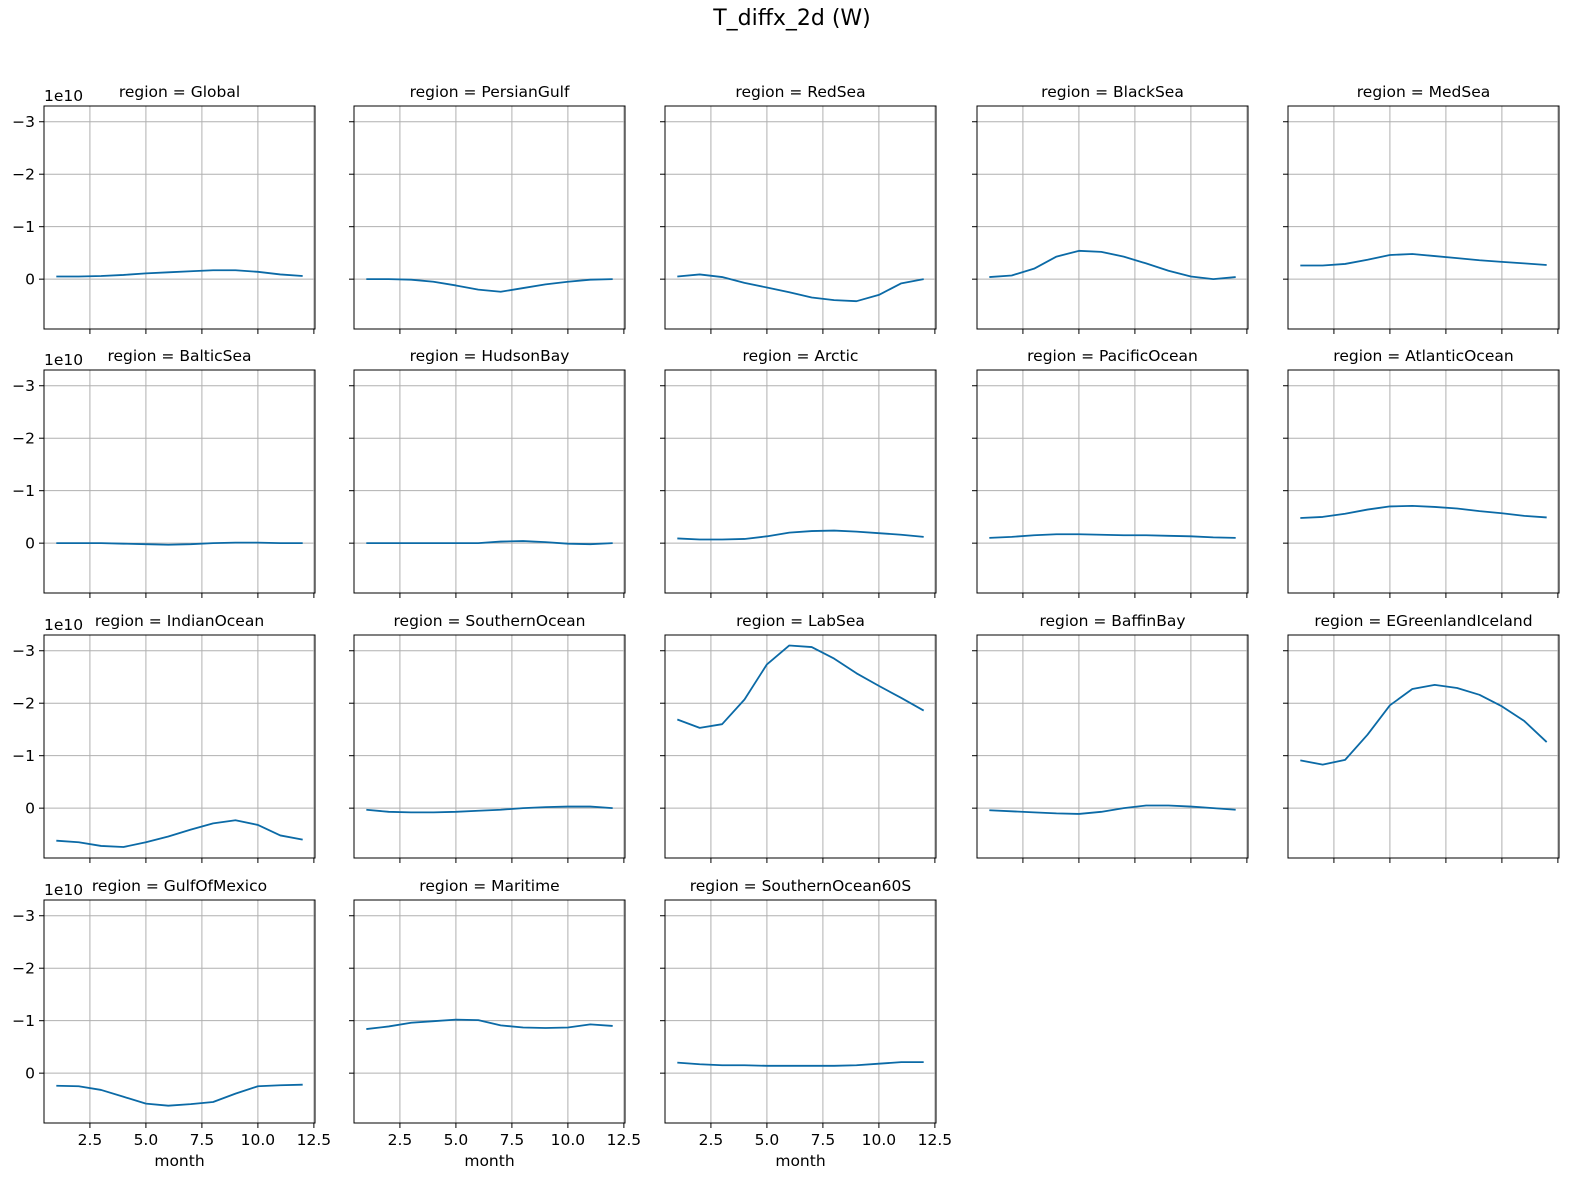 This screenshot has height=1182, width=1584. I want to click on subplot-BalticSea: region = BalticSea −3 −2 −1 0 1e10, so click(164, 472).